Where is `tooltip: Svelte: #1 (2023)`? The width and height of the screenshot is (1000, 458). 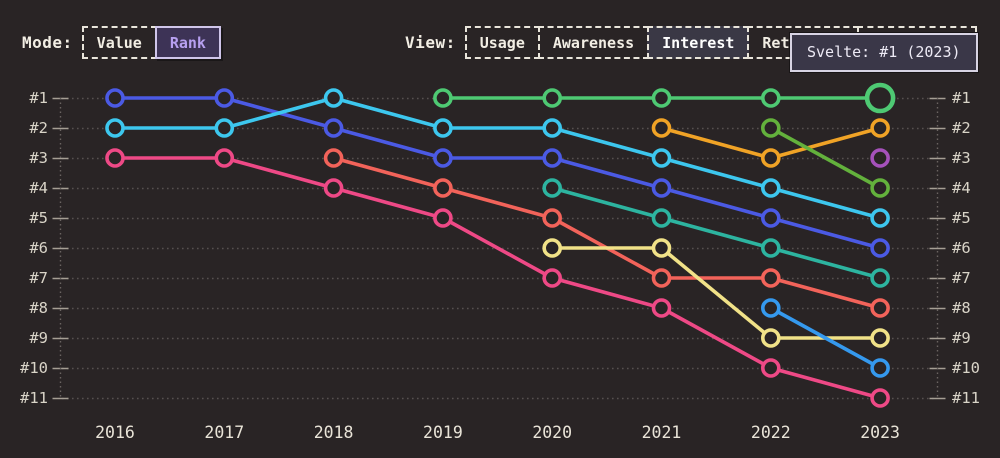 tooltip: Svelte: #1 (2023) is located at coordinates (884, 52).